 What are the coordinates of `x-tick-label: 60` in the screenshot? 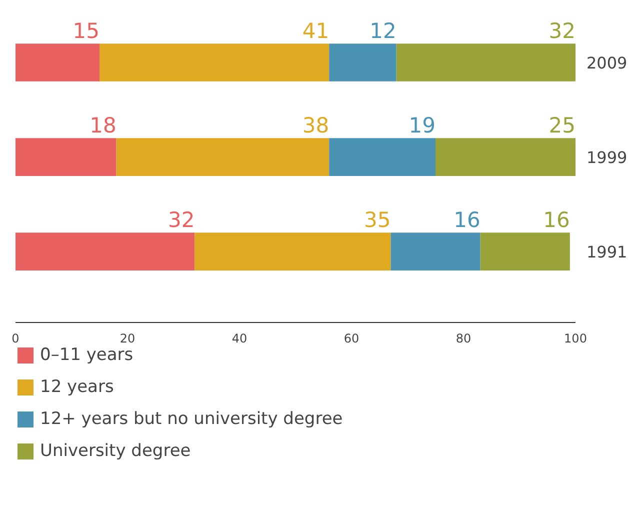 It's located at (352, 339).